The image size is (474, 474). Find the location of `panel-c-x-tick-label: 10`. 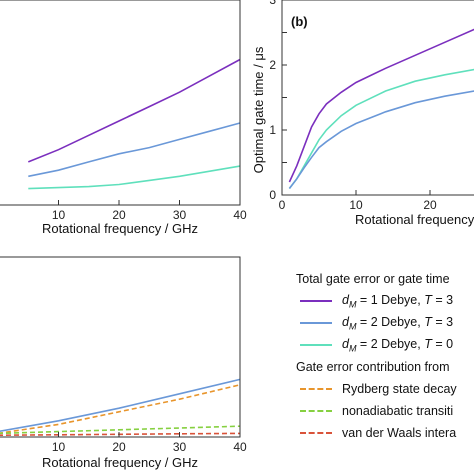

panel-c-x-tick-label: 10 is located at coordinates (59, 447).